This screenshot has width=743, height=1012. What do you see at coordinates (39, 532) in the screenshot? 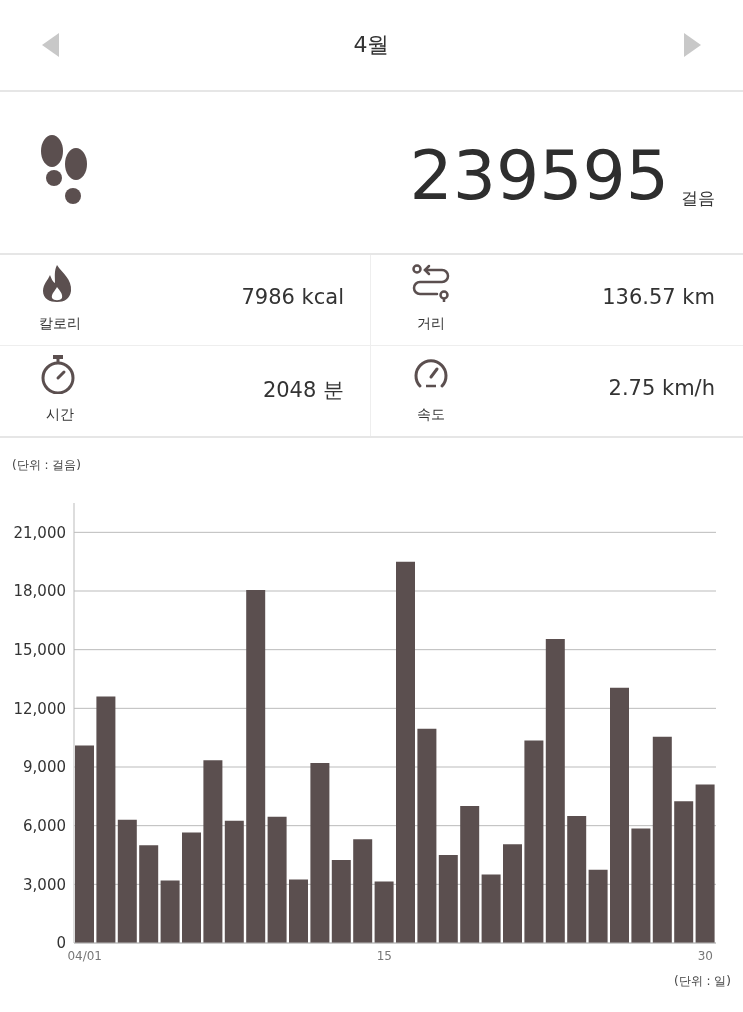
I see `y-tick-label: 21,000` at bounding box center [39, 532].